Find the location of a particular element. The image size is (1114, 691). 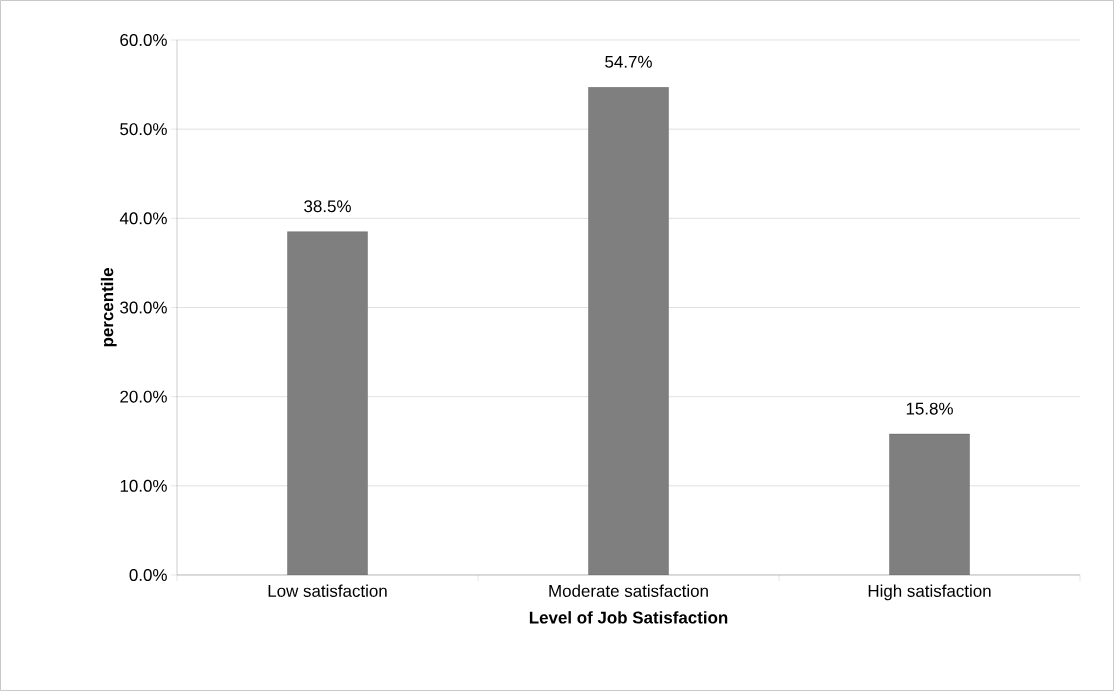

y-axis-title: percentile is located at coordinates (108, 307).